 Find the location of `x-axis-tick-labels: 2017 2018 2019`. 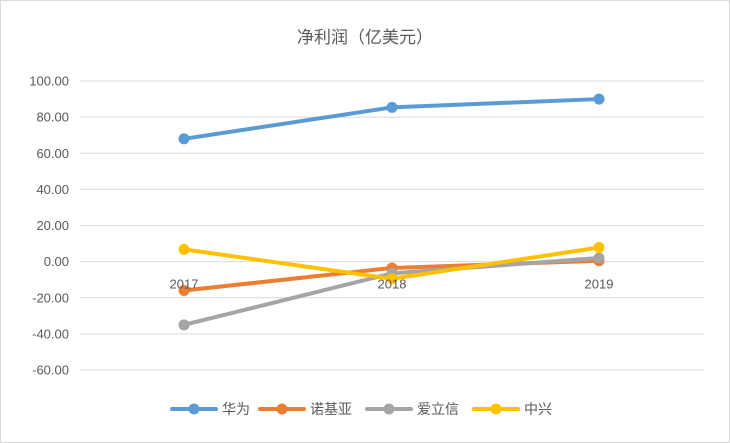

x-axis-tick-labels: 2017 2018 2019 is located at coordinates (392, 284).